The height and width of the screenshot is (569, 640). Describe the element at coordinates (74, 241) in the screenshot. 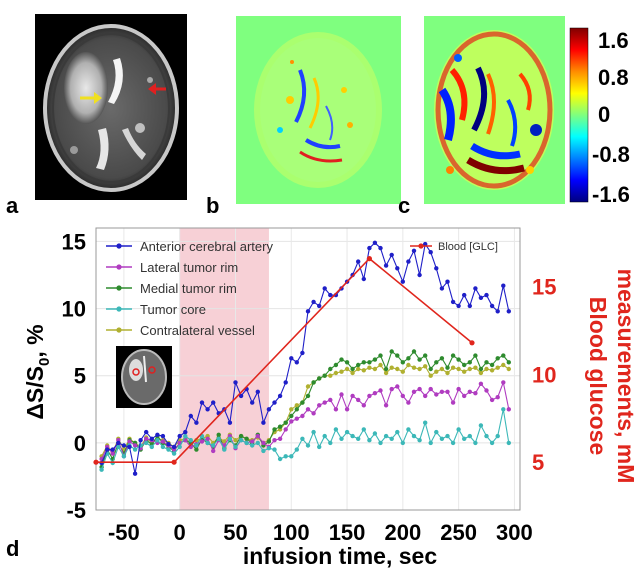

I see `y-tick-label: 15` at that location.